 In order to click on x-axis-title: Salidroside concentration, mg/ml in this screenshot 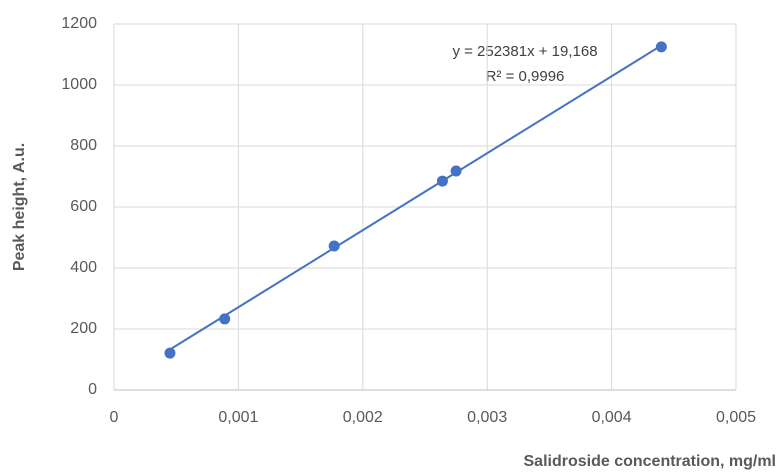, I will do `click(650, 461)`.